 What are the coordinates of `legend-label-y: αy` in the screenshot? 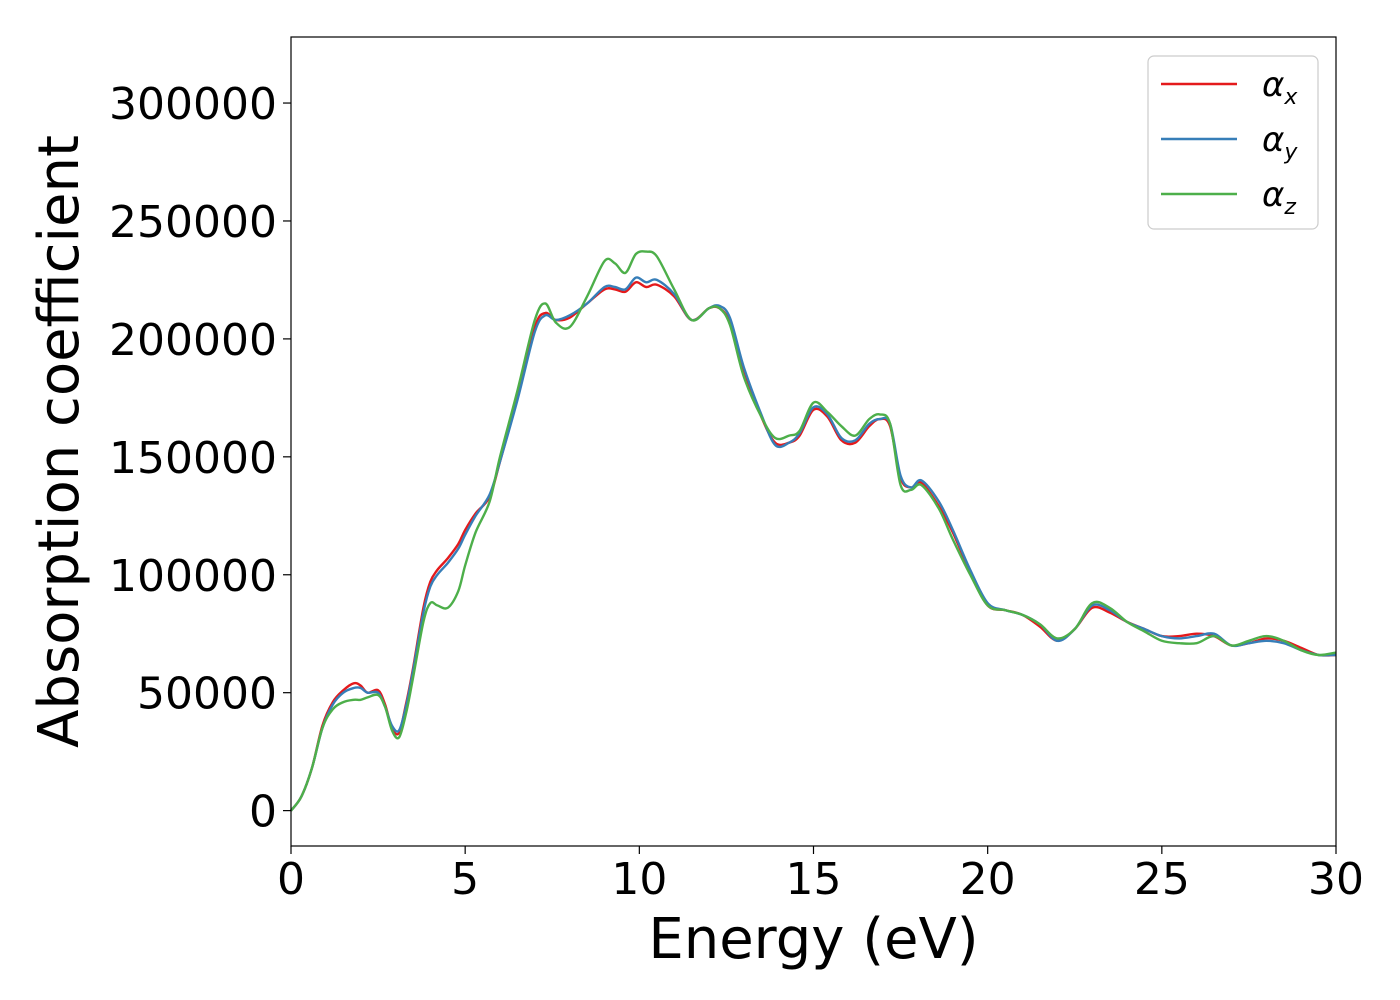 It's located at (1280, 142).